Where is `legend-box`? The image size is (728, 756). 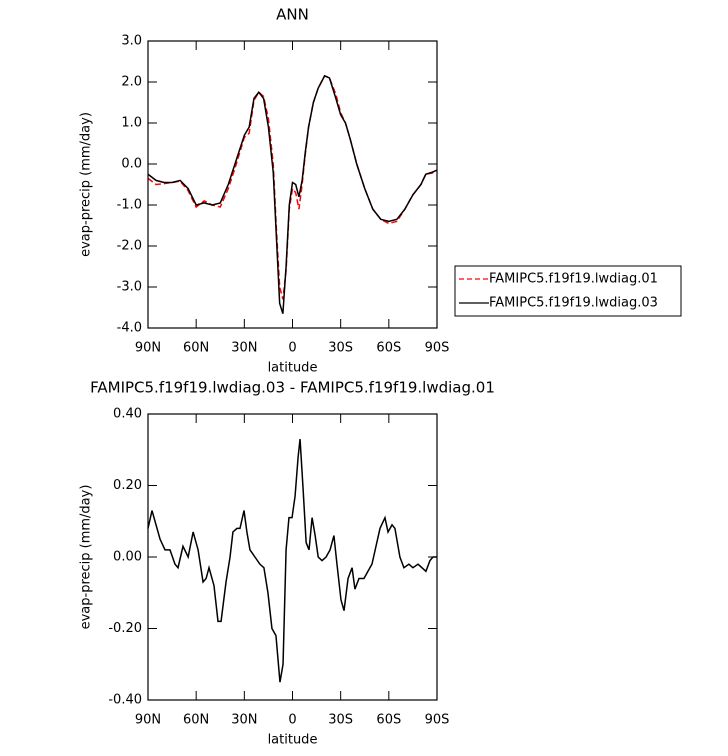
legend-box is located at coordinates (568, 291).